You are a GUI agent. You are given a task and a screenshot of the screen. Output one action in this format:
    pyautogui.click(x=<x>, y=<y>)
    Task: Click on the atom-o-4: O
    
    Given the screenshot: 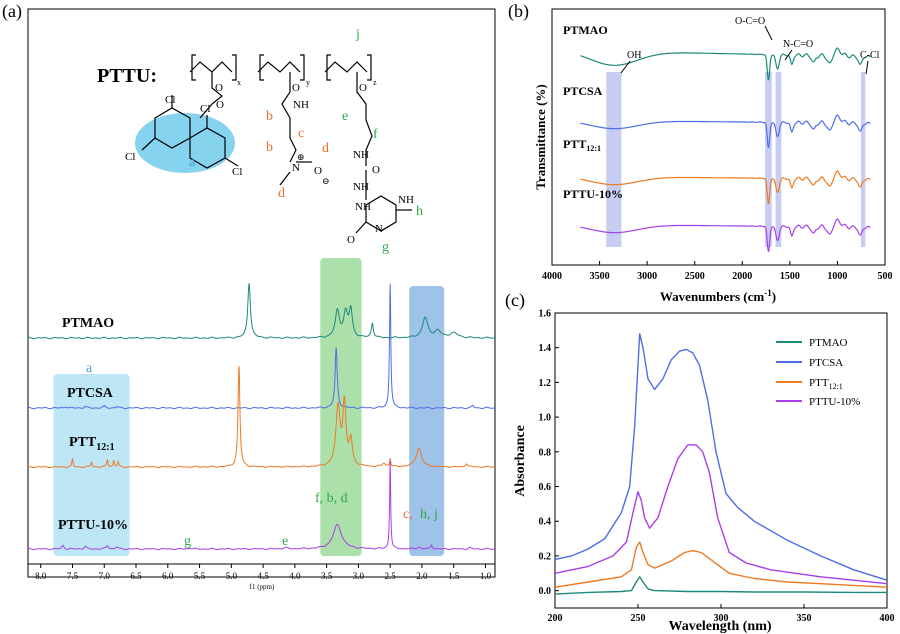 What is the action you would take?
    pyautogui.click(x=363, y=88)
    